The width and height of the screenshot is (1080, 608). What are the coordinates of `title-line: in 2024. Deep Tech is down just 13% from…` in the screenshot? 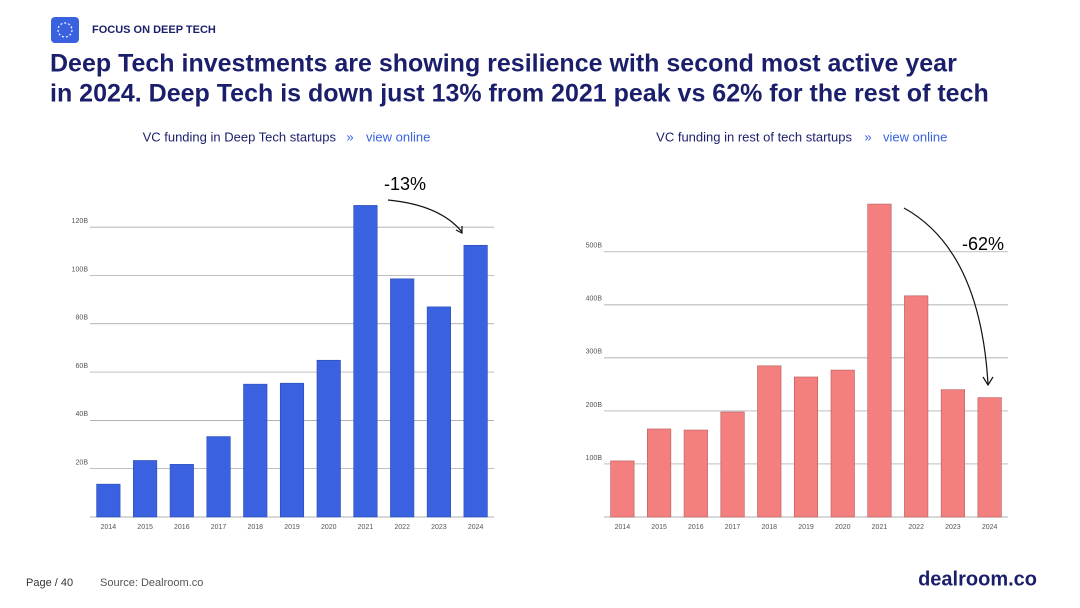 It's located at (519, 94).